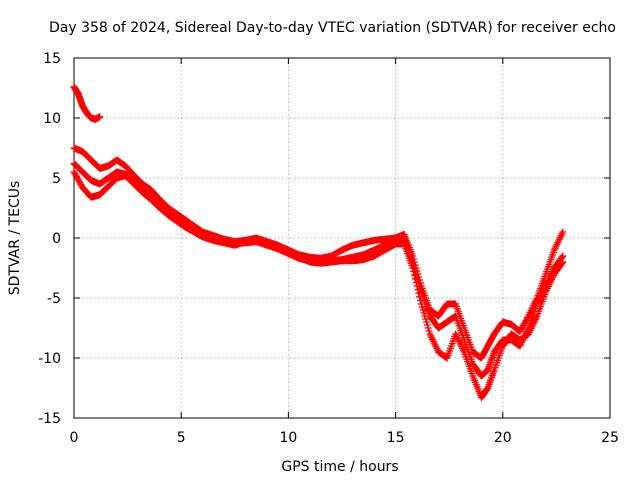 This screenshot has width=640, height=480. Describe the element at coordinates (344, 438) in the screenshot. I see `x-tick-labels: 0 5 10 15 20 25` at that location.